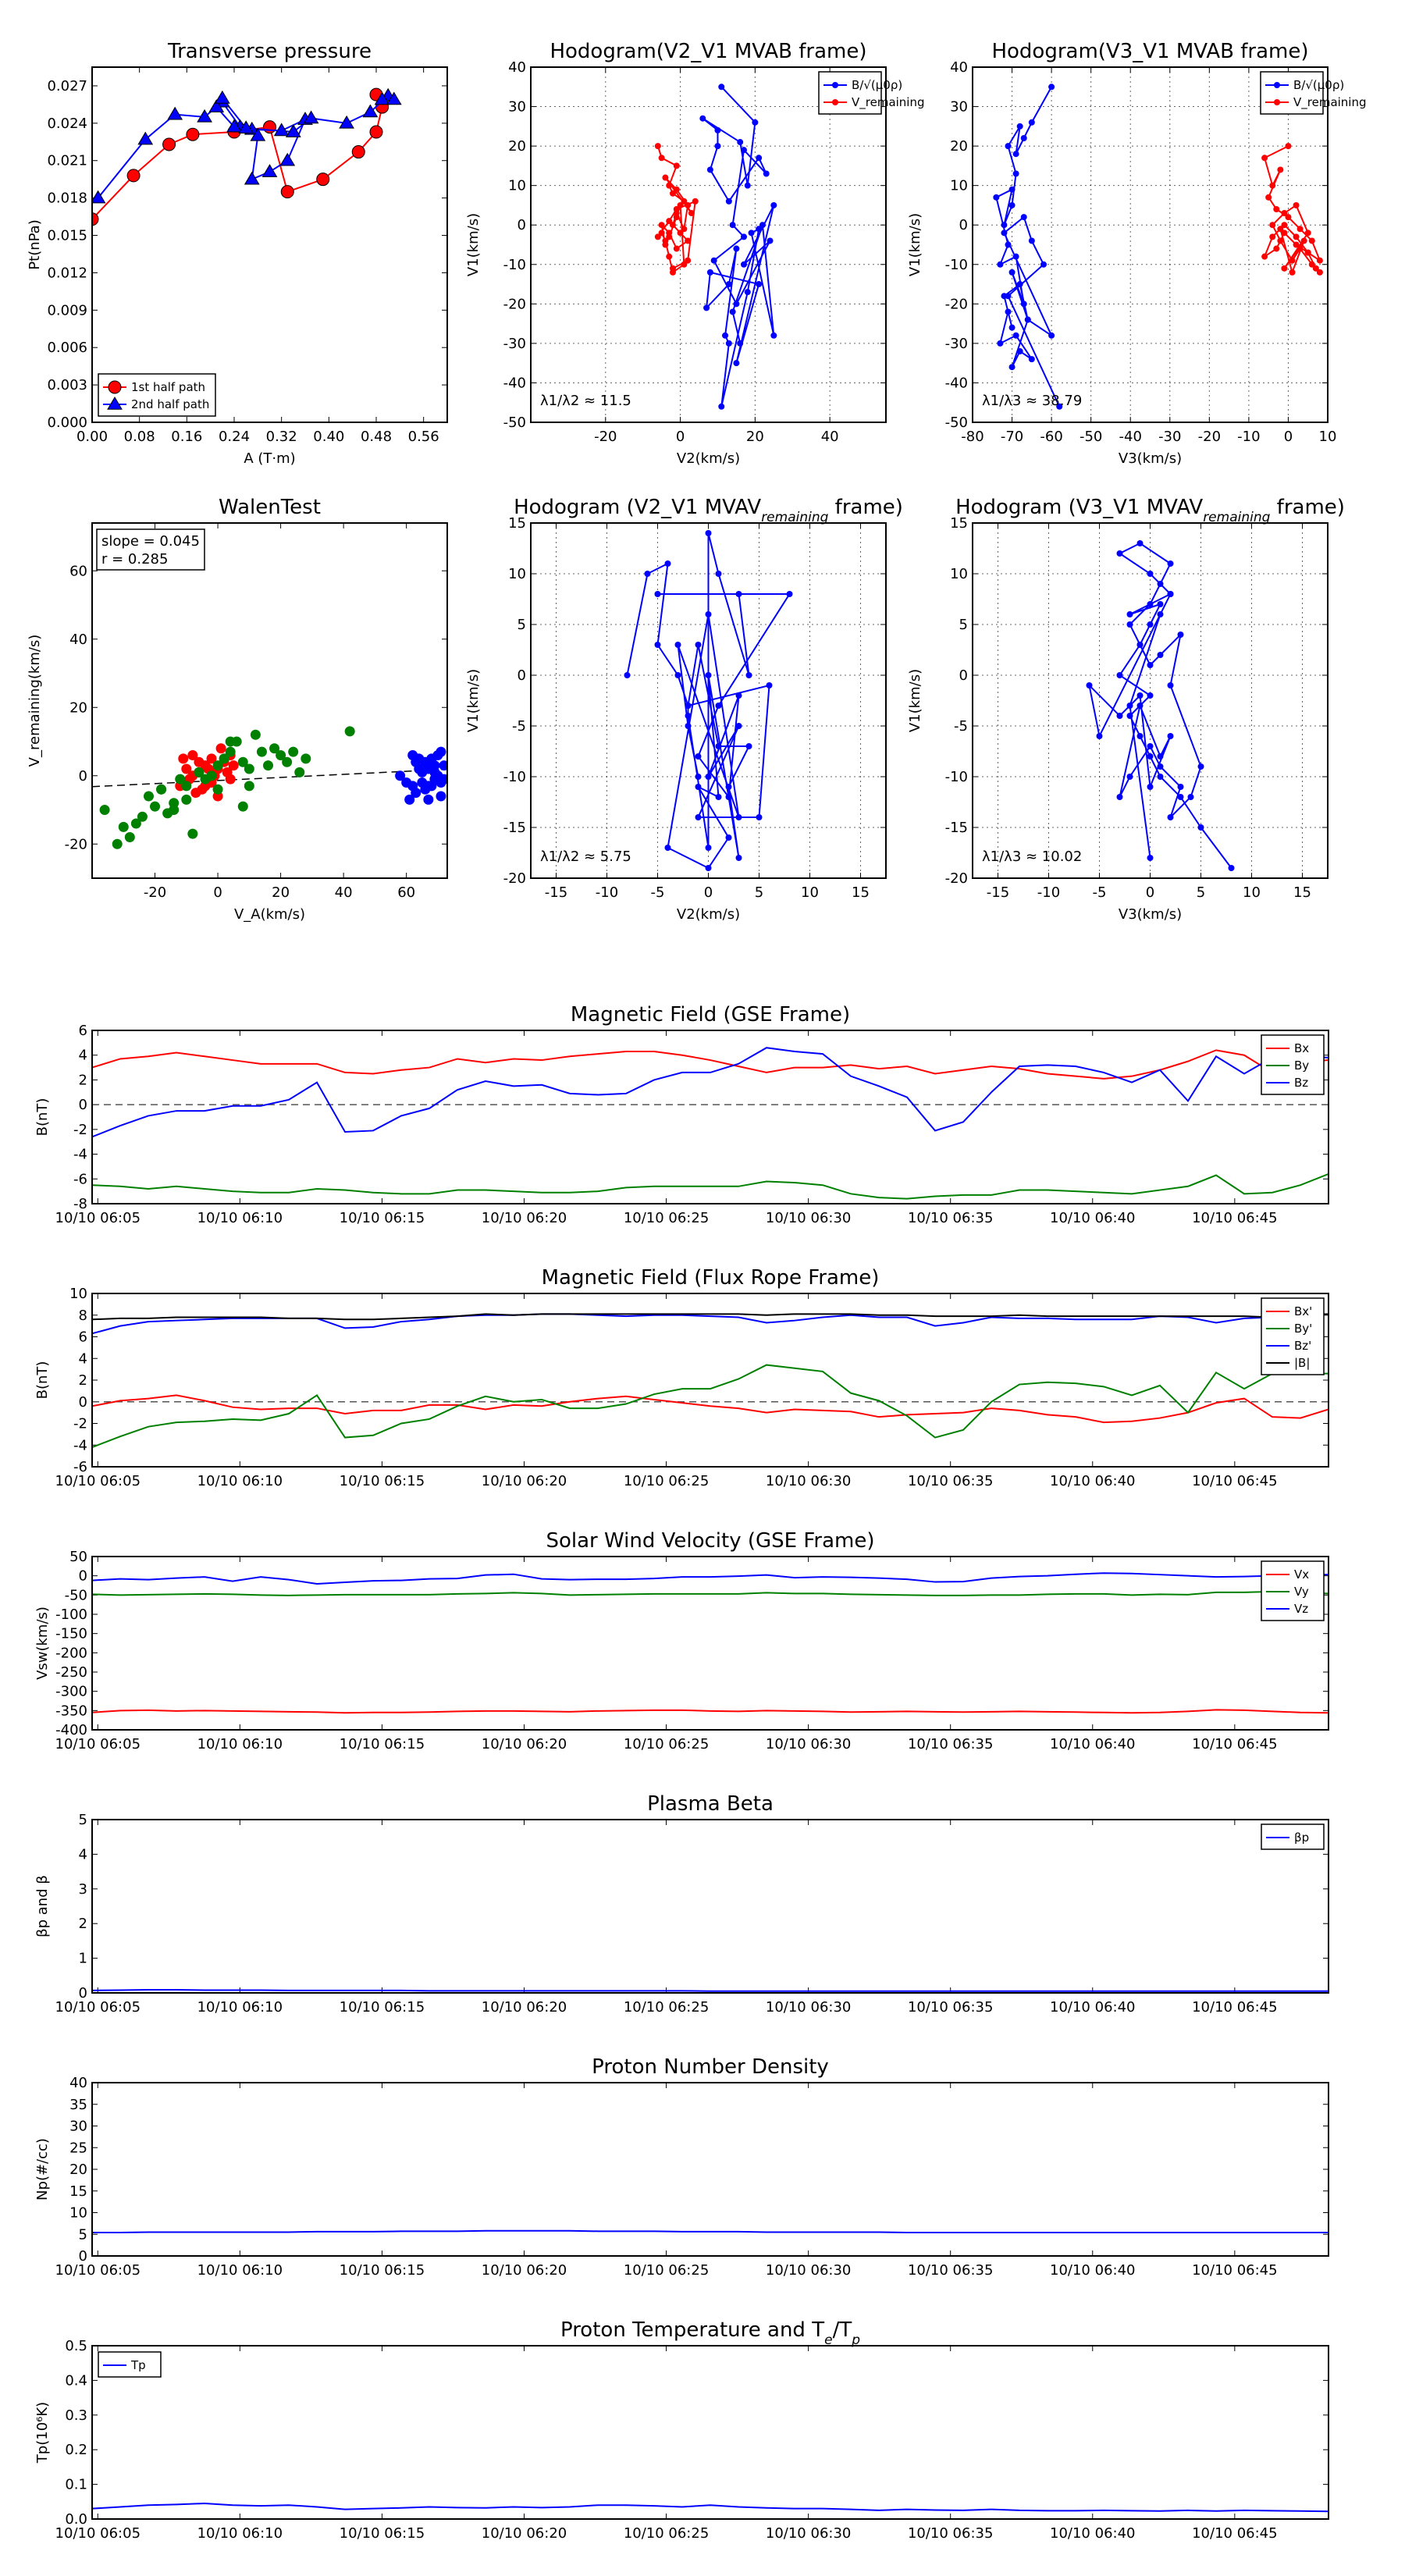  I want to click on chart-title-text: Magnetic Field (Flux Rope Frame), so click(711, 1278).